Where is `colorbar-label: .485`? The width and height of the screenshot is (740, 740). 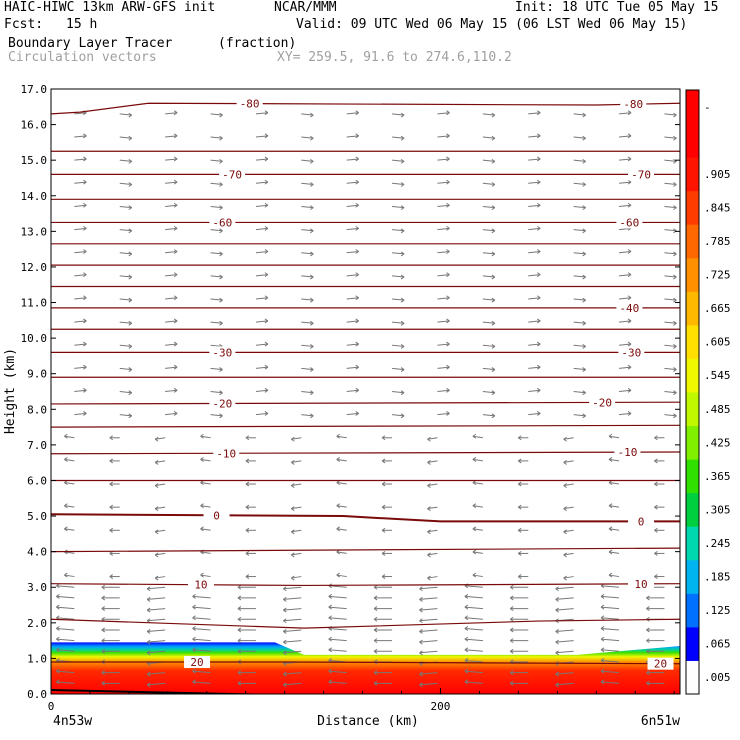
colorbar-label: .485 is located at coordinates (717, 409).